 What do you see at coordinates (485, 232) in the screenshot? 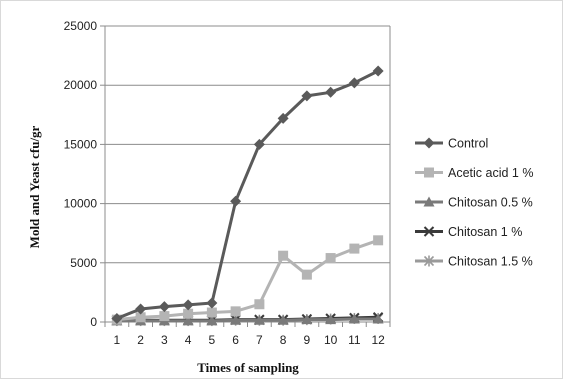
I see `legend-label: Chitosan 1 %` at bounding box center [485, 232].